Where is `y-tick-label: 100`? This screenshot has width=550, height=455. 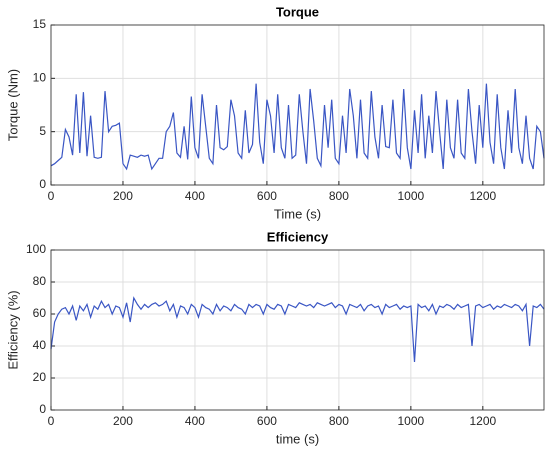
y-tick-label: 100 is located at coordinates (36, 249).